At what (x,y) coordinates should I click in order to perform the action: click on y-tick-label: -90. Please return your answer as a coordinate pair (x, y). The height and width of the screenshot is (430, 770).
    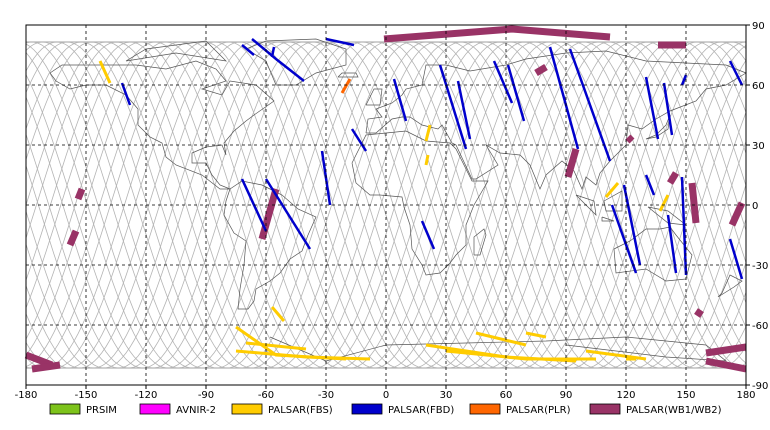
    Looking at the image, I should click on (760, 386).